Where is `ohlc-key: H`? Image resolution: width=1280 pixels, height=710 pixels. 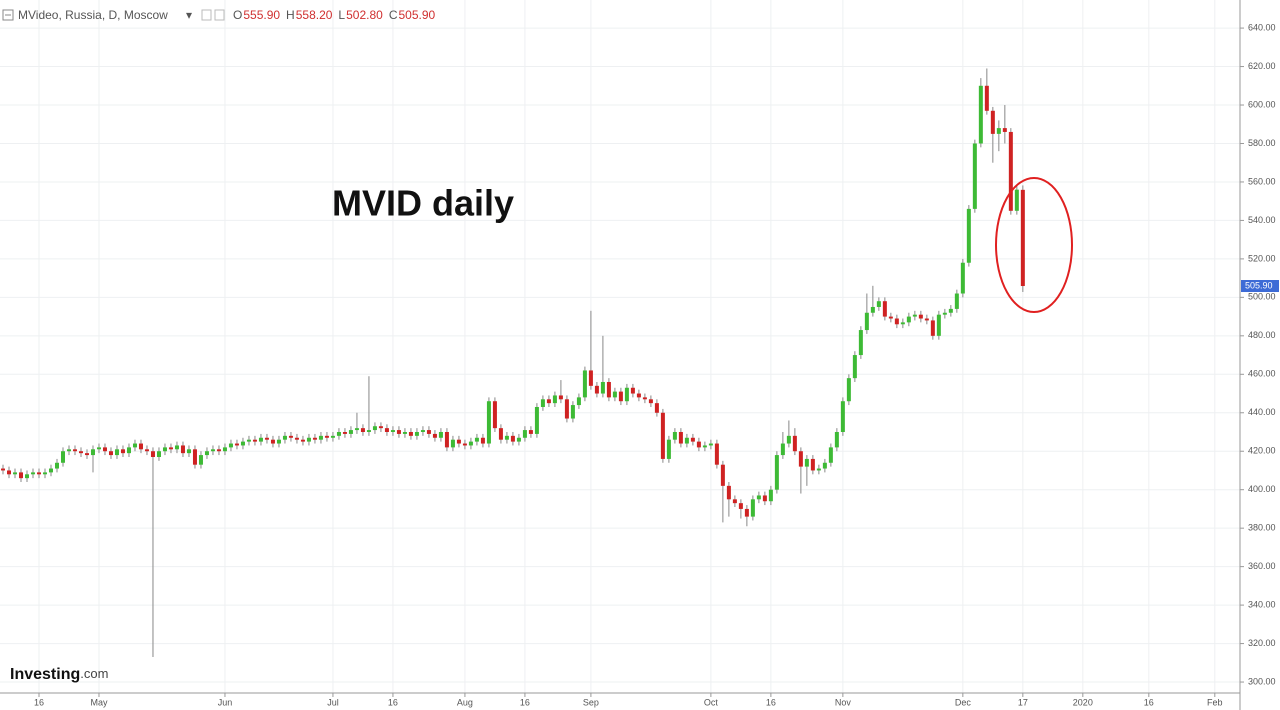
ohlc-key: H is located at coordinates (290, 15).